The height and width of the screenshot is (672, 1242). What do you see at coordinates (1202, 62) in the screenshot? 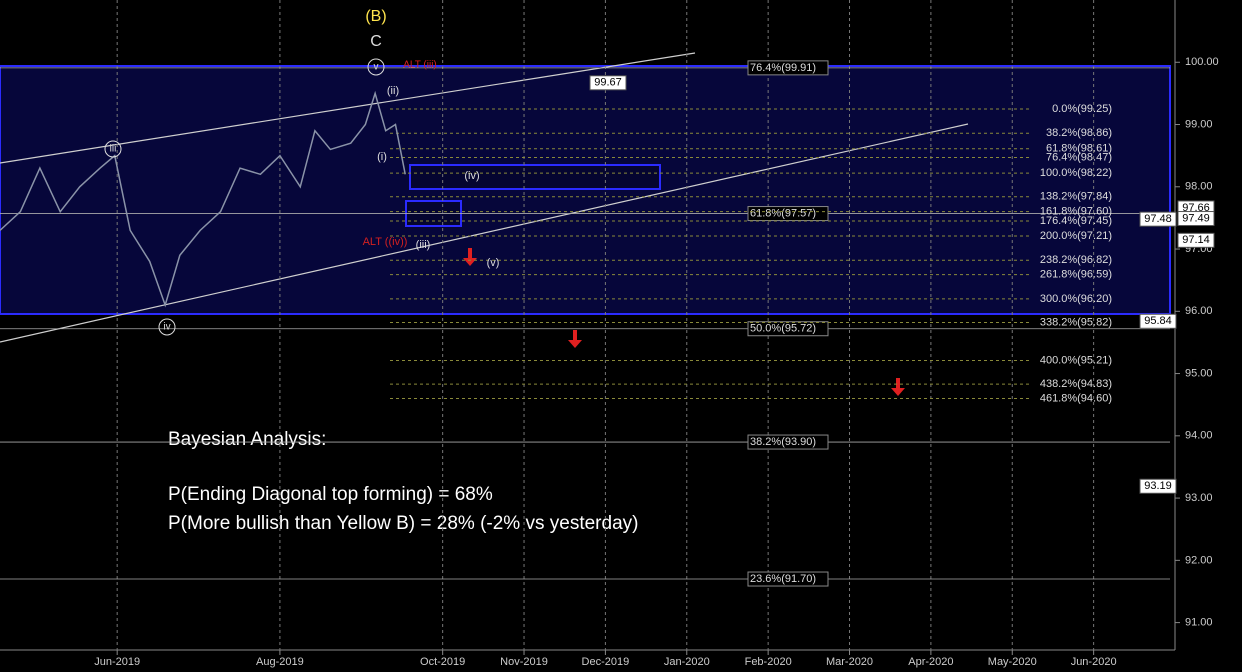
I see `y-tick-label: 100.00` at bounding box center [1202, 62].